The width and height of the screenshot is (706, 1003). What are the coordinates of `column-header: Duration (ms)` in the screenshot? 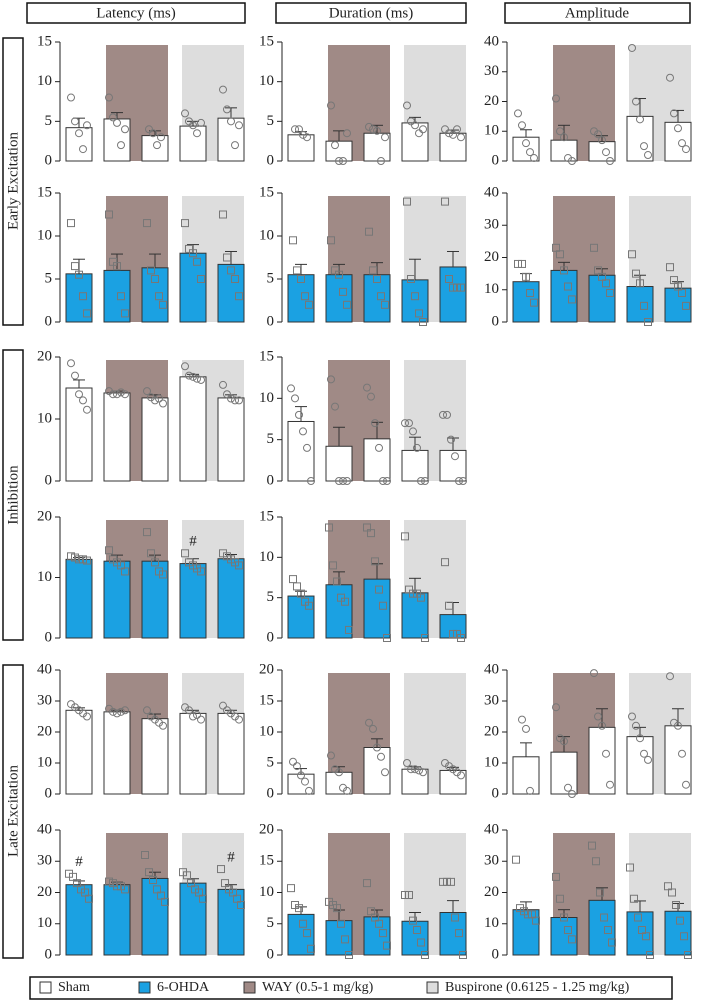 It's located at (371, 13).